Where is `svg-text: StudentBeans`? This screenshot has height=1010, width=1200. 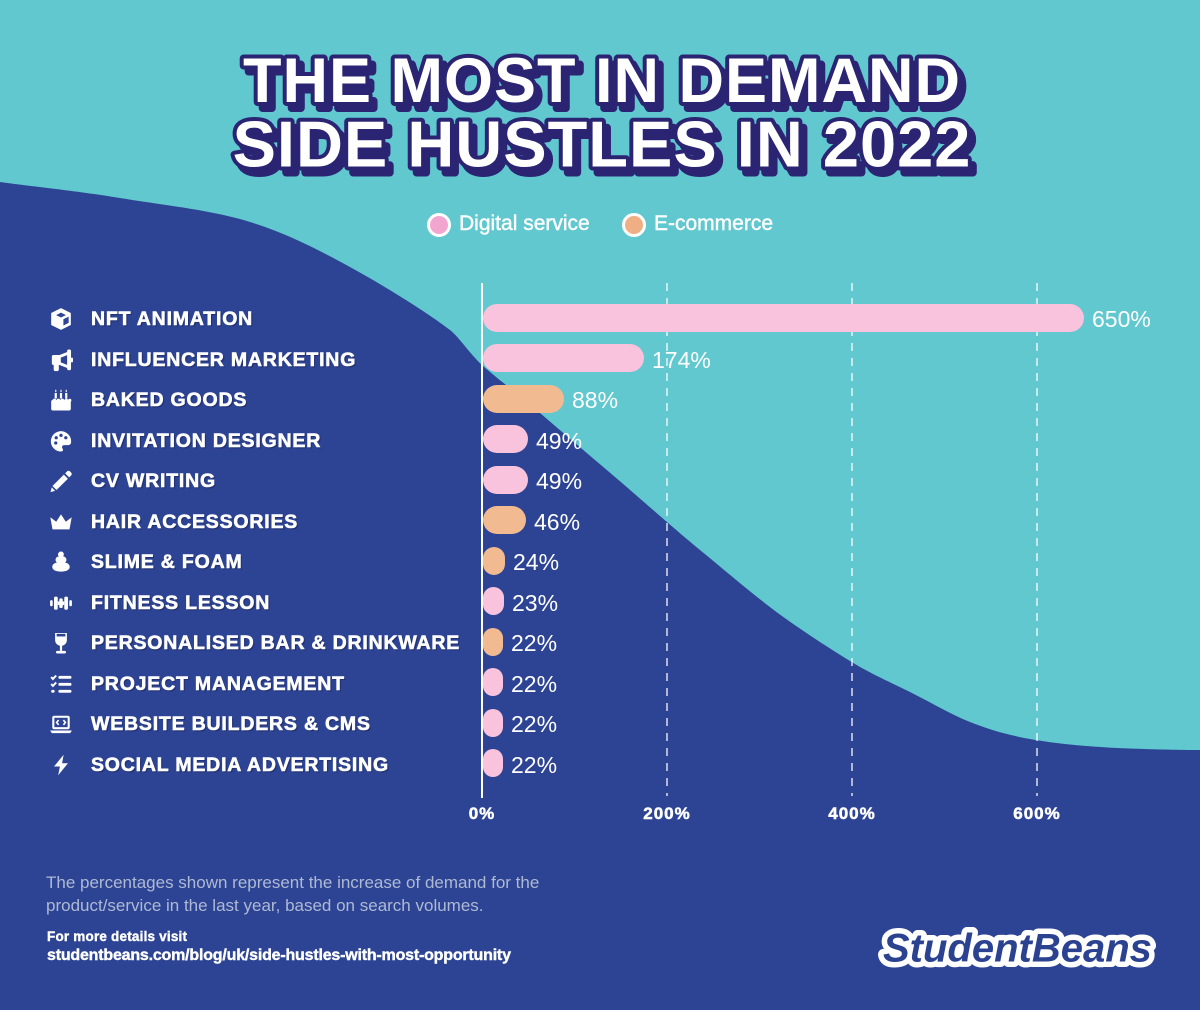
svg-text: StudentBeans is located at coordinates (1017, 949).